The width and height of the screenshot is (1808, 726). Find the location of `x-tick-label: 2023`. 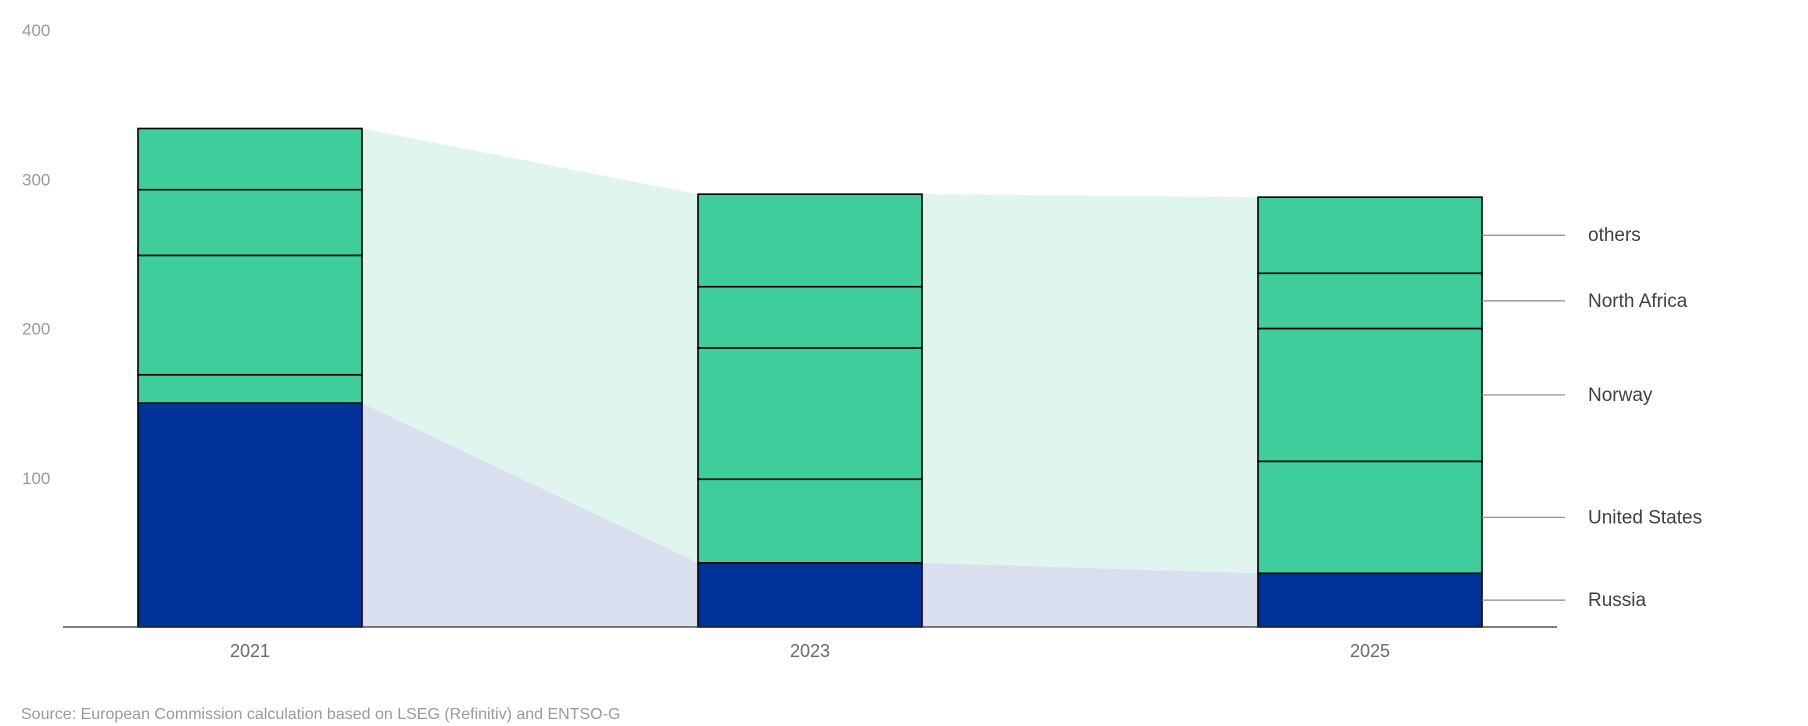

x-tick-label: 2023 is located at coordinates (810, 651).